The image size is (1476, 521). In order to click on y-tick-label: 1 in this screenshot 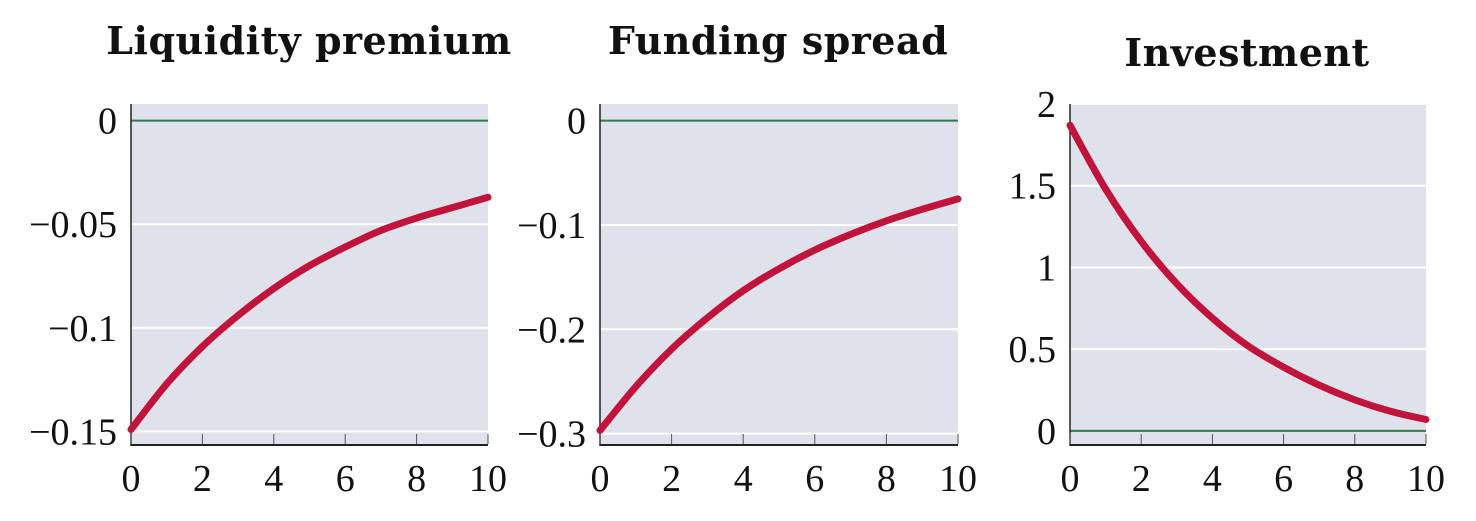, I will do `click(1046, 268)`.